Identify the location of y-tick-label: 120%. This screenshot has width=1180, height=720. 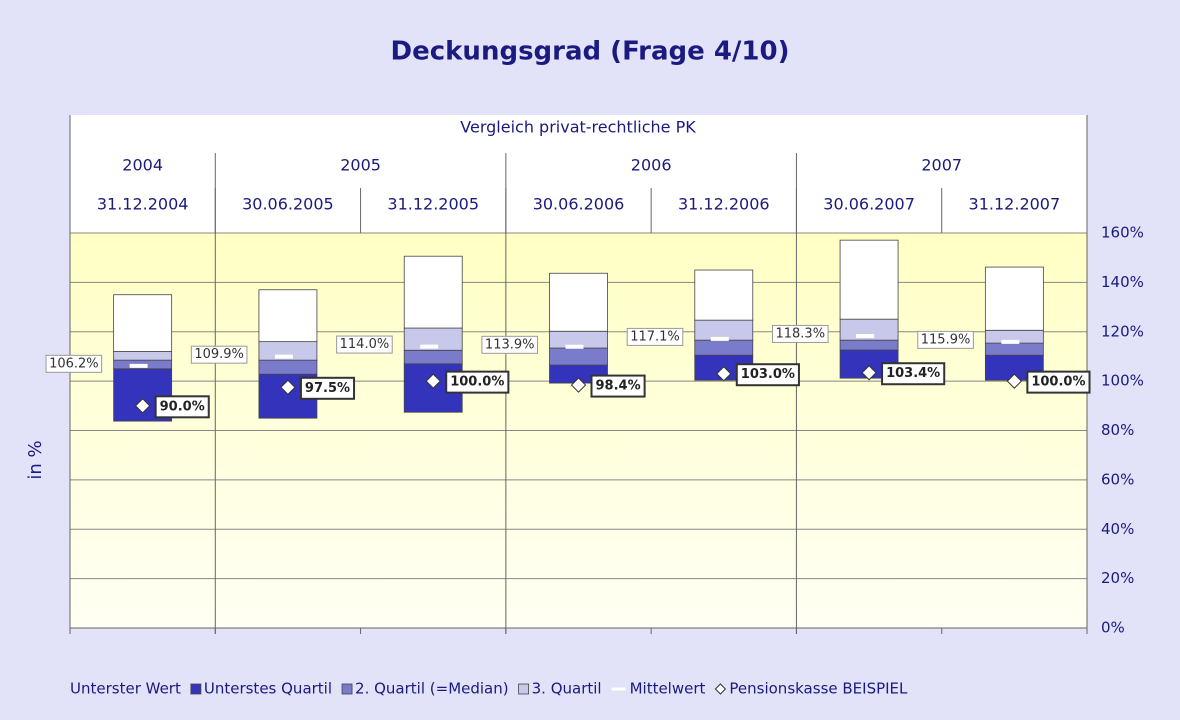
(1122, 331).